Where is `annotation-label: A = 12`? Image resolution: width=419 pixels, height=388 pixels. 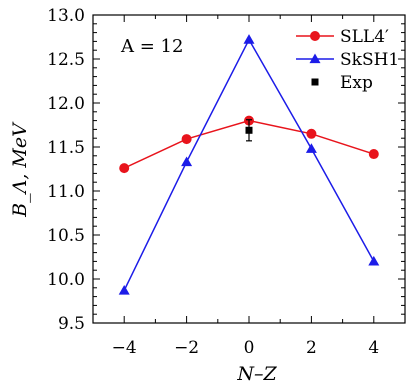 annotation-label: A = 12 is located at coordinates (151, 46).